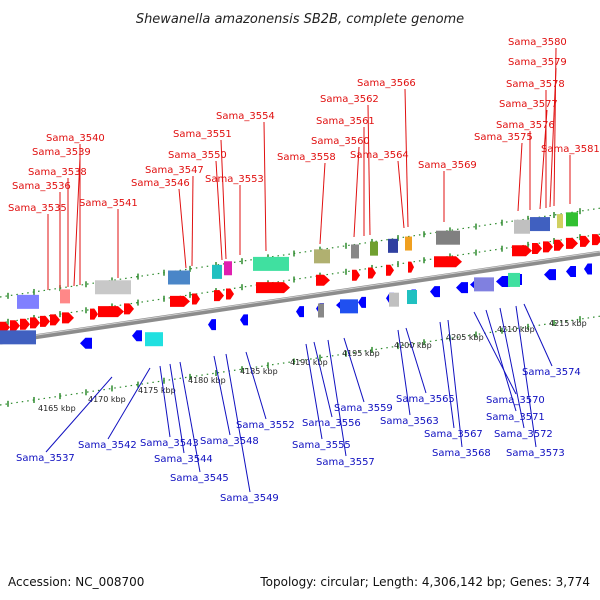 This screenshot has height=600, width=600. Describe the element at coordinates (57, 172) in the screenshot. I see `gene-label-sama_3538: Sama_3538` at that location.